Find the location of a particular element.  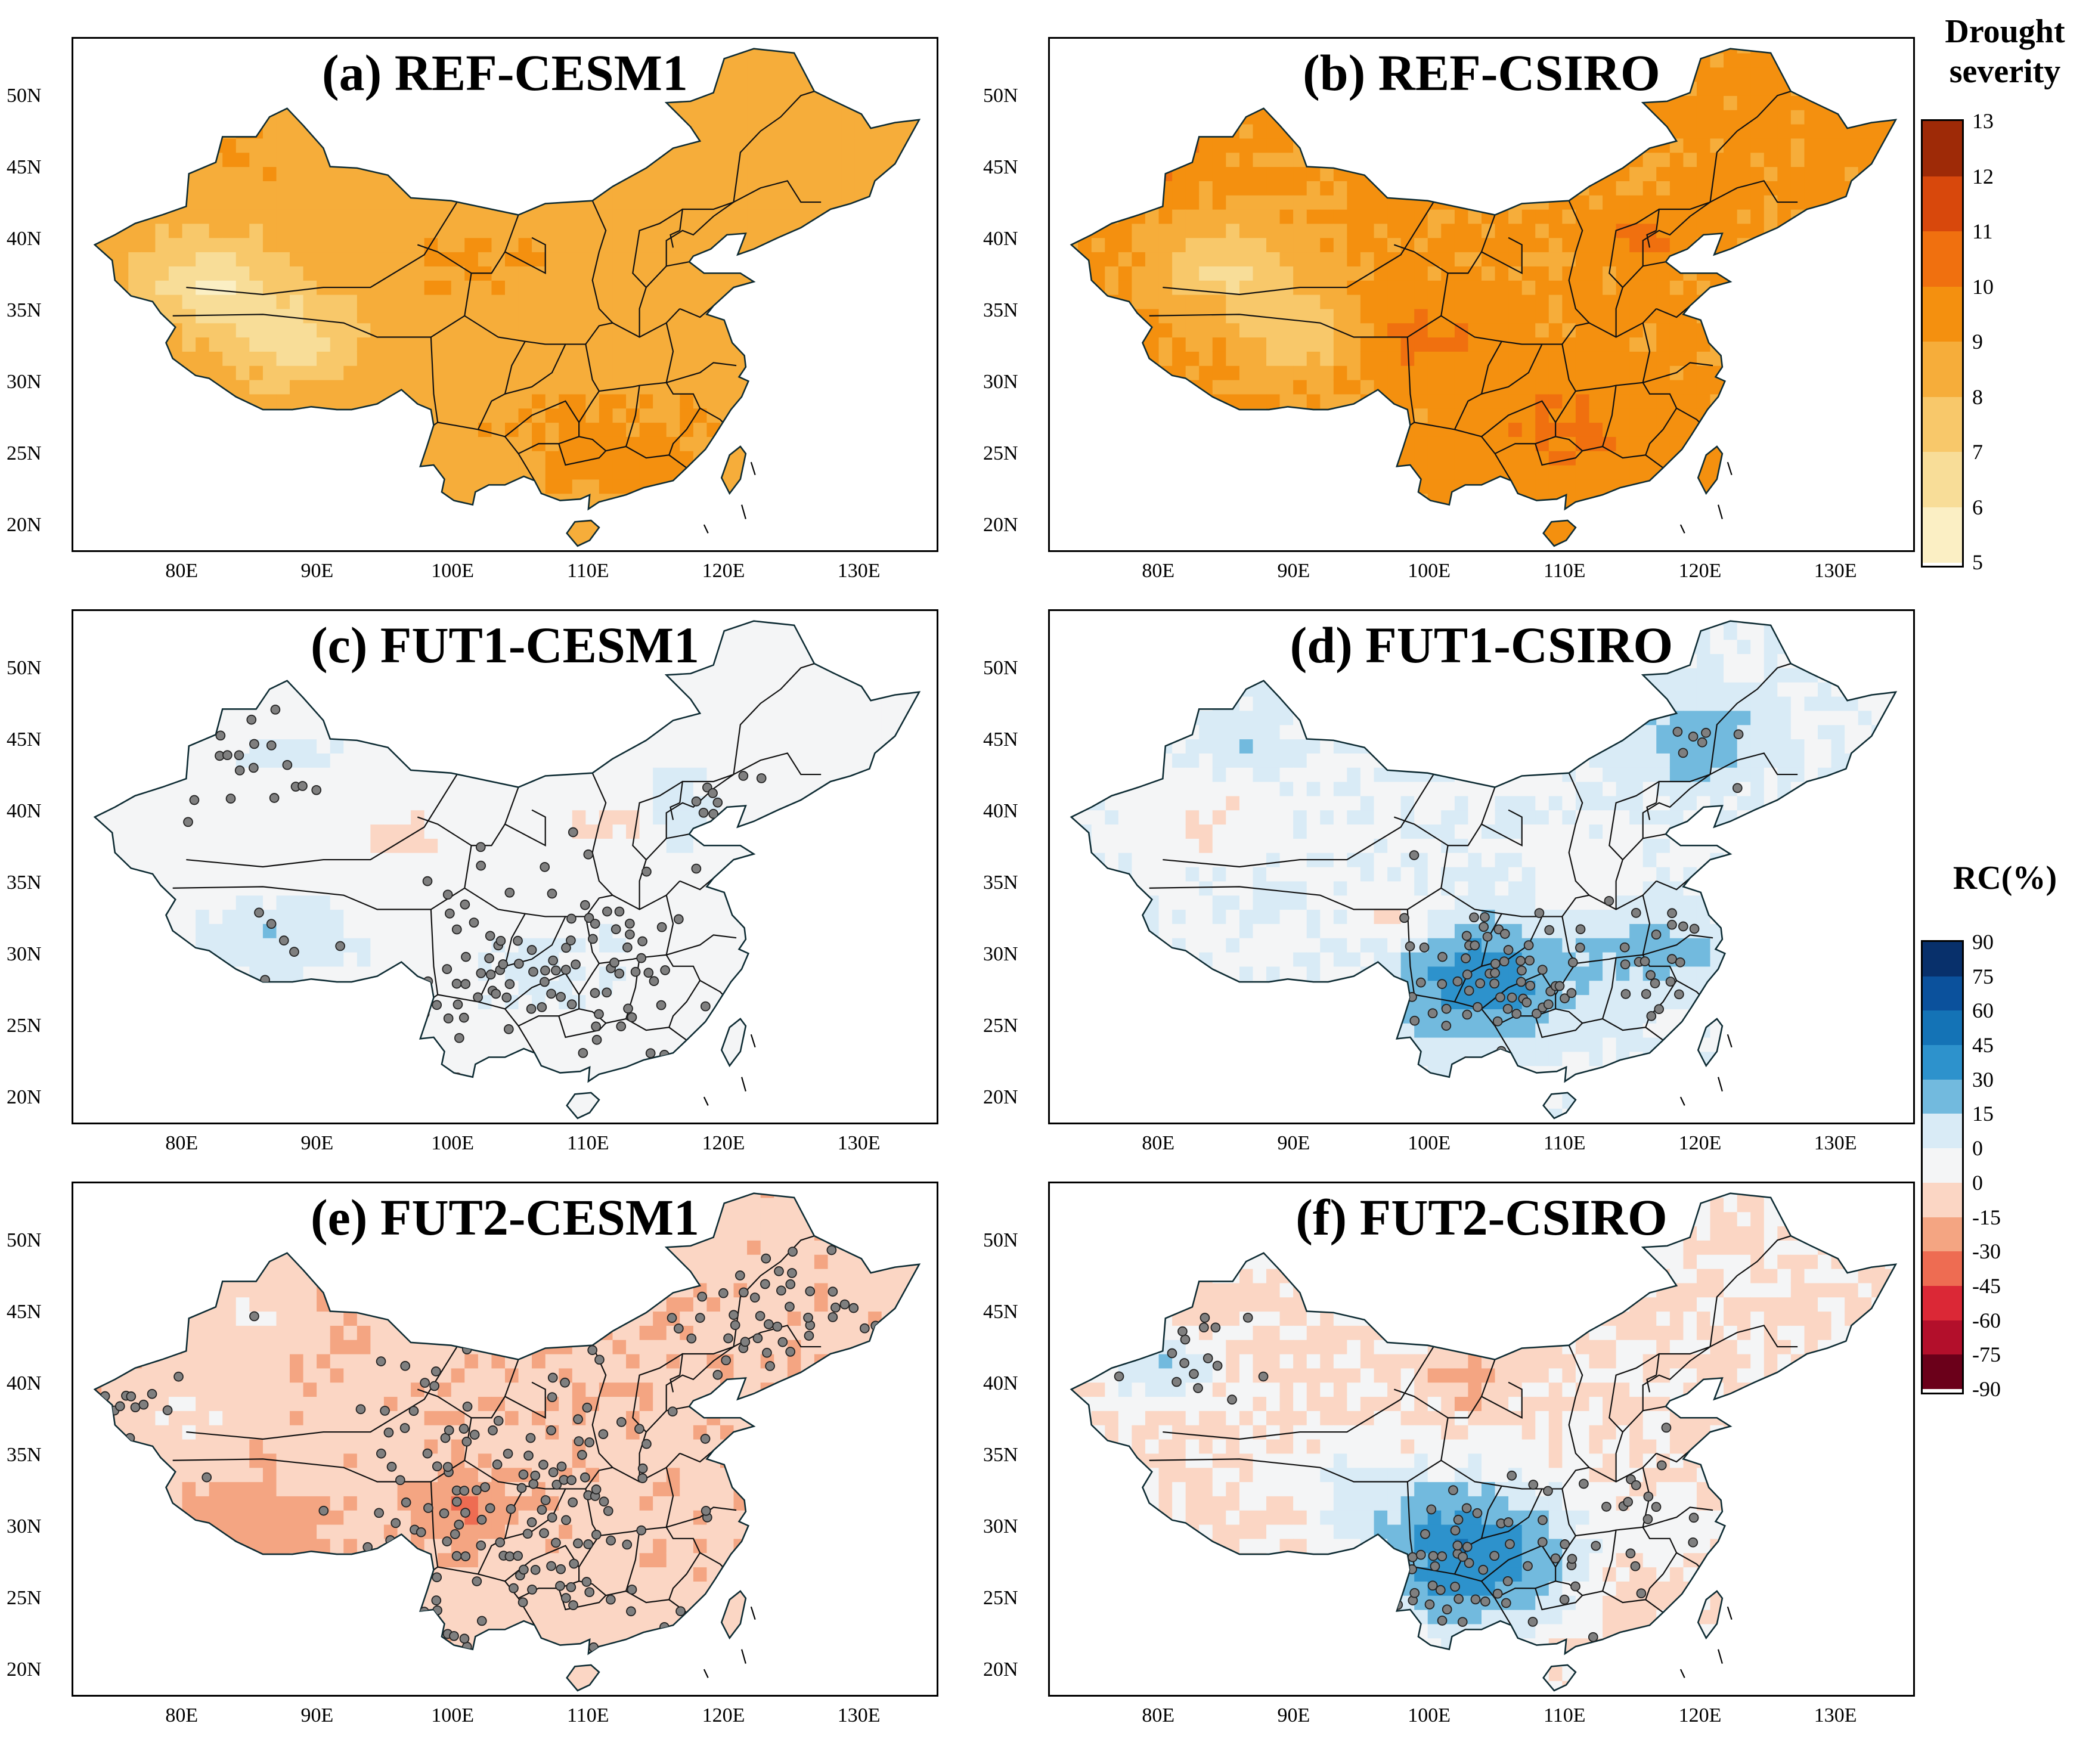

province-boundary is located at coordinates (444, 259).